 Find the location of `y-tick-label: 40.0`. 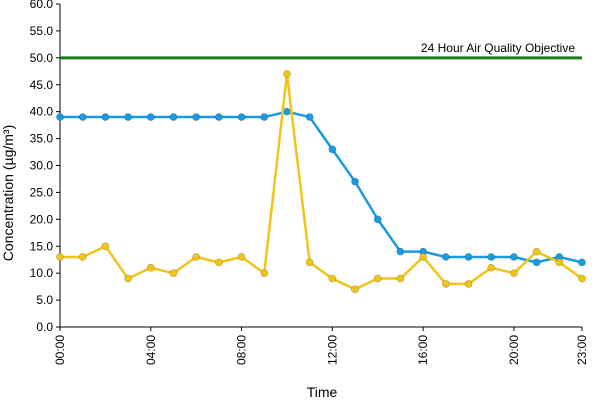

y-tick-label: 40.0 is located at coordinates (42, 112).